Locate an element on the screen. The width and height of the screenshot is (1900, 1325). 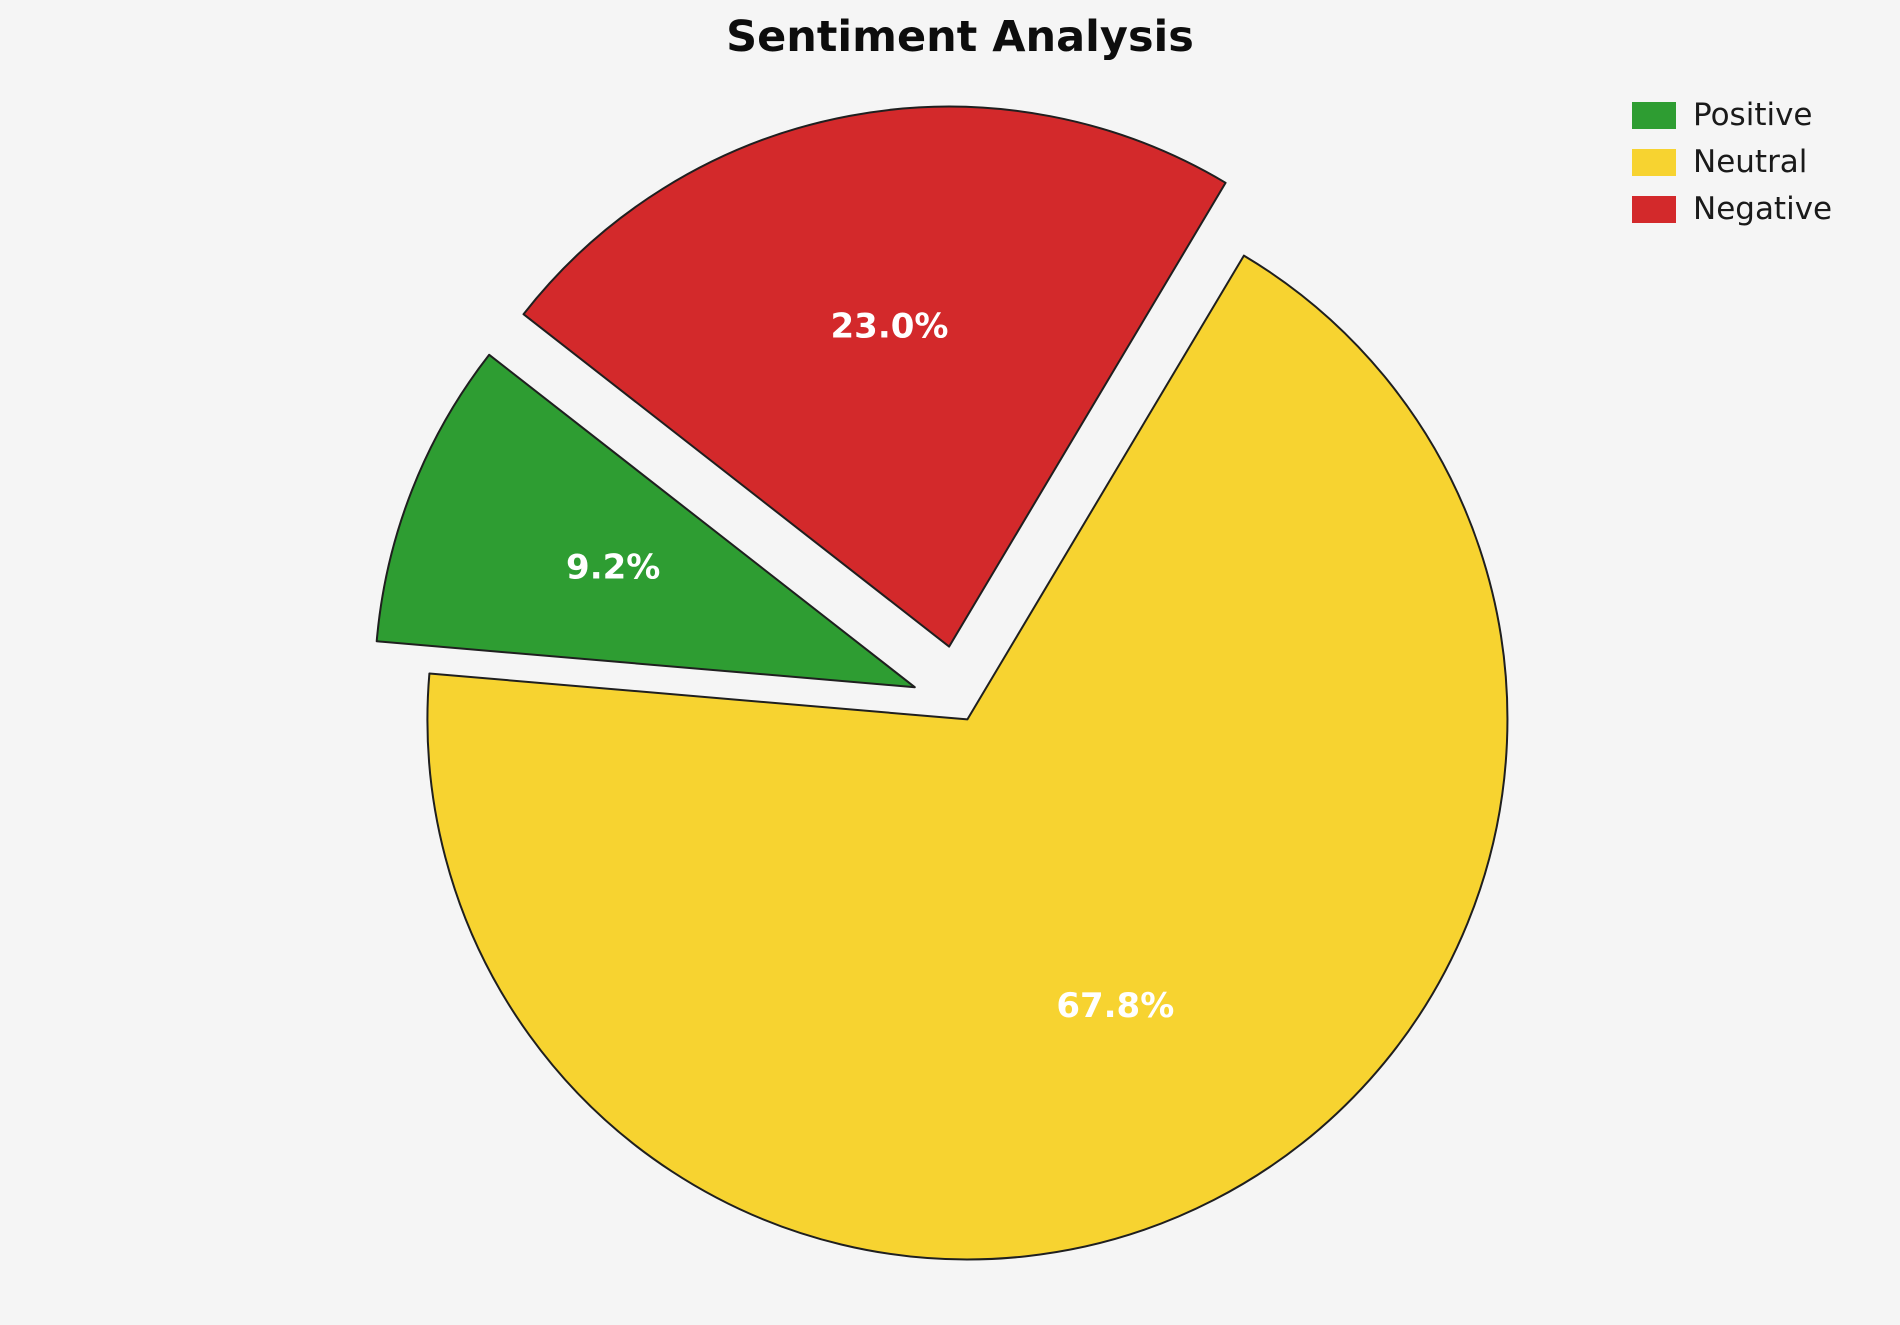
legend-item-neutral: Neutral is located at coordinates (1732, 162).